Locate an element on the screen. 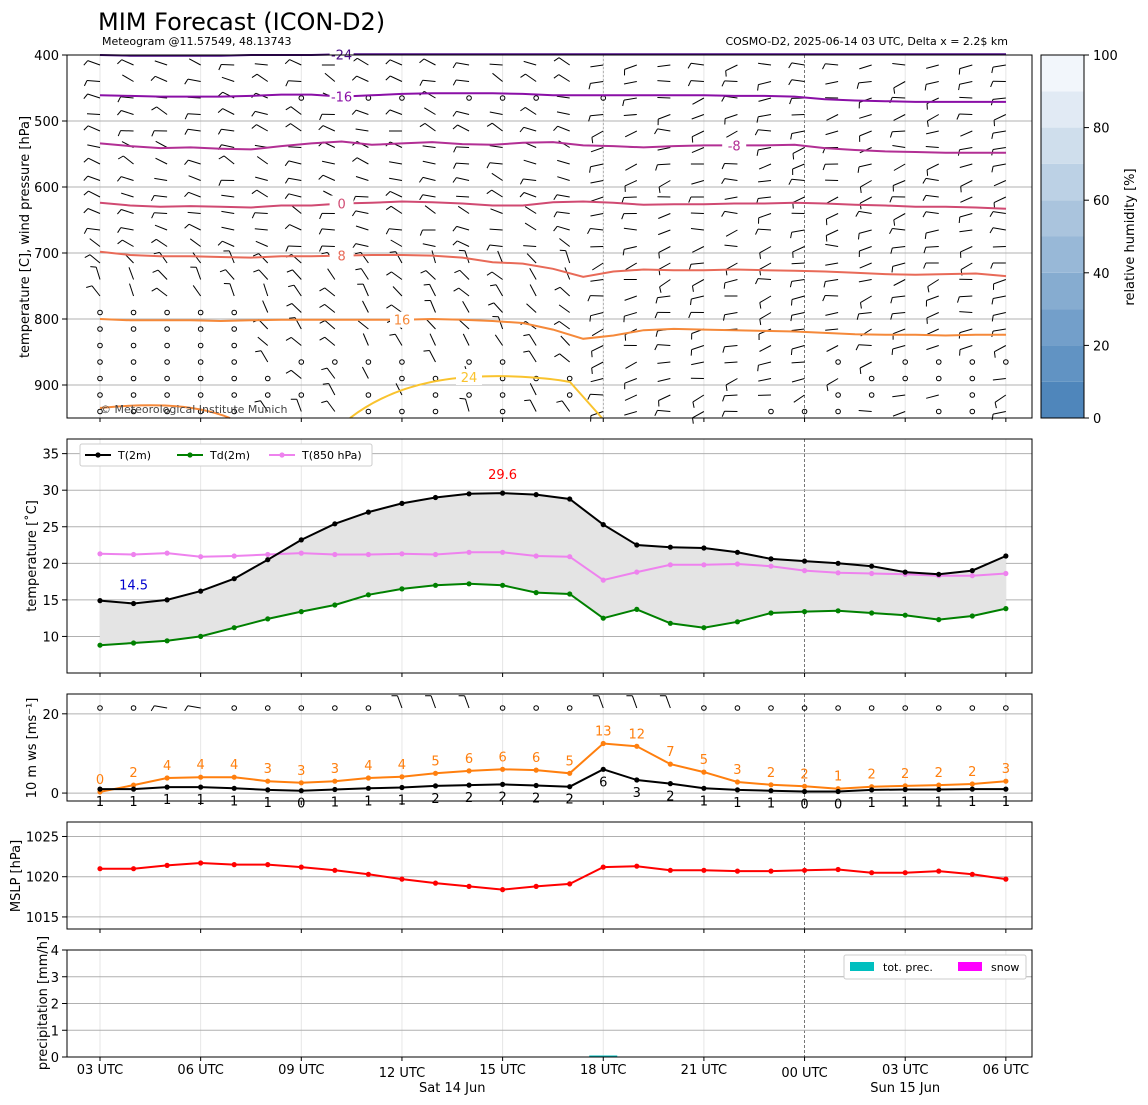 The width and height of the screenshot is (1148, 1105). y-tick-label: 1015 is located at coordinates (42, 918).